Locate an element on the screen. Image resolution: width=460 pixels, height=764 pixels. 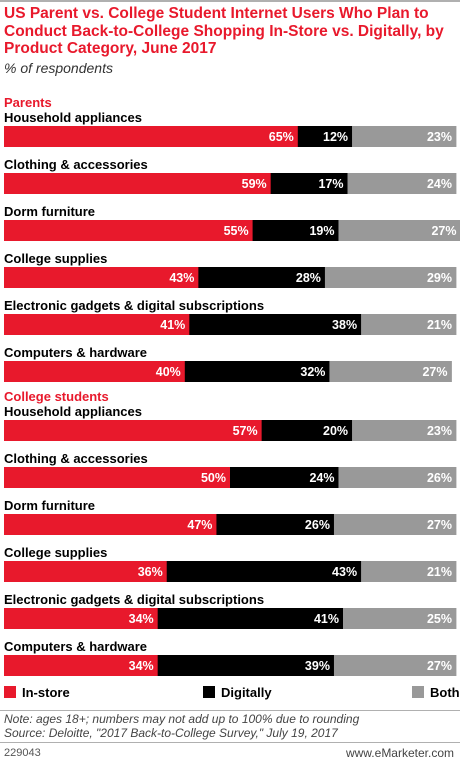
data-label: 25% is located at coordinates (439, 619).